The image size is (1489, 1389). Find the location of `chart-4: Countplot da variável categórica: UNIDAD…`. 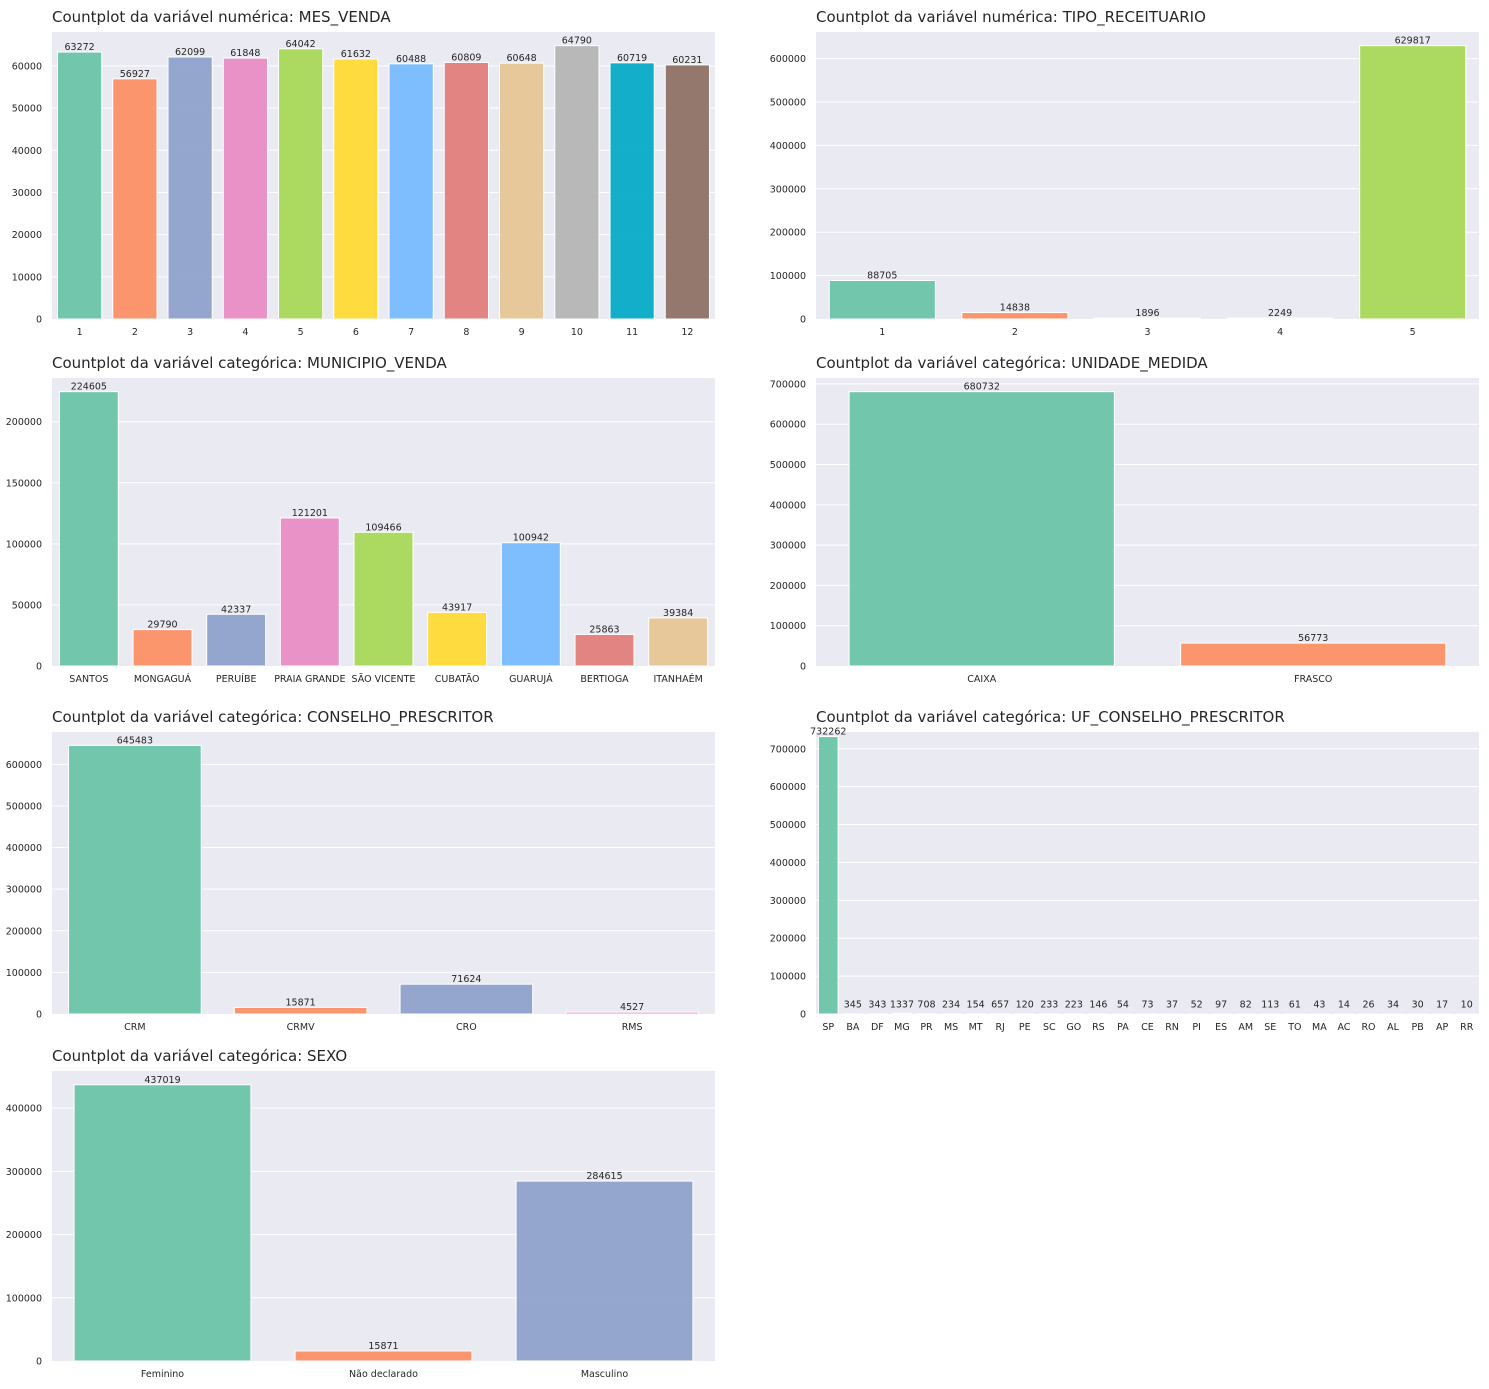

chart-4: Countplot da variável categórica: UNIDAD… is located at coordinates (1124, 519).